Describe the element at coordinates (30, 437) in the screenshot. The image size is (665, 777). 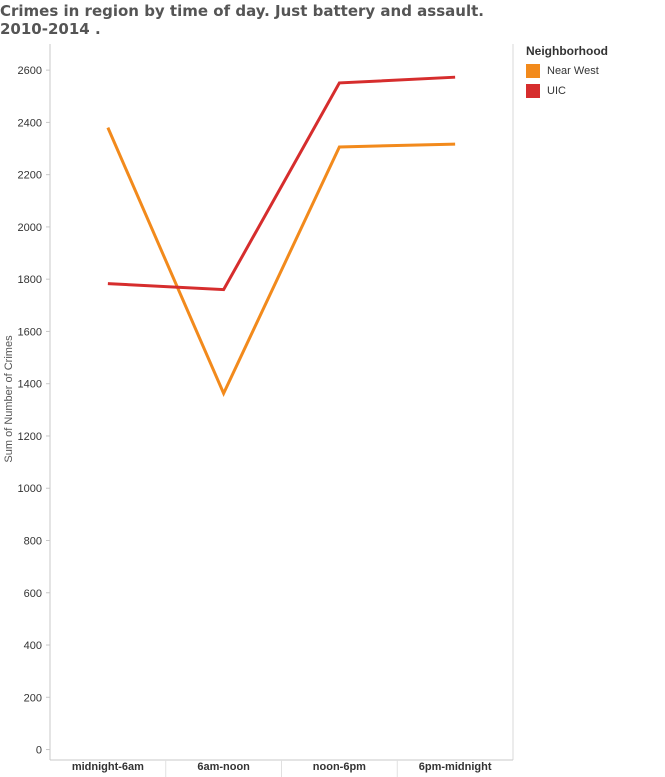
I see `y-tick-label: 1200` at that location.